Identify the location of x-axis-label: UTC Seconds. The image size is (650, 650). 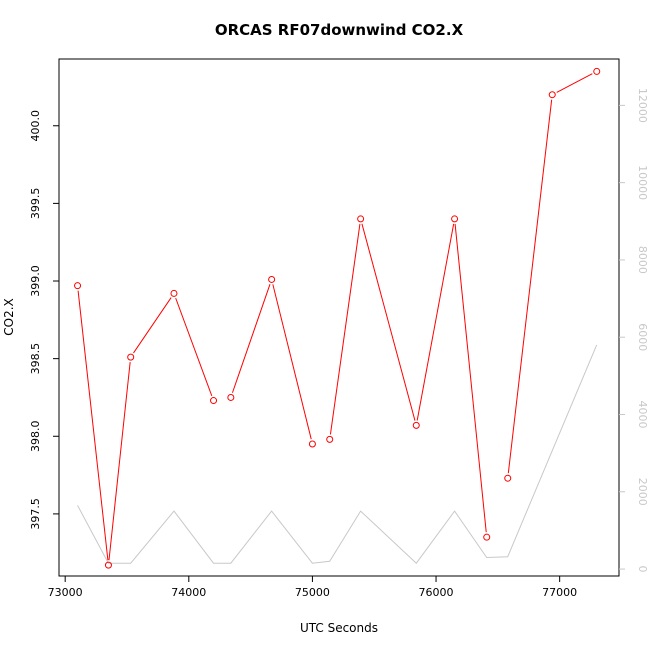
(339, 628).